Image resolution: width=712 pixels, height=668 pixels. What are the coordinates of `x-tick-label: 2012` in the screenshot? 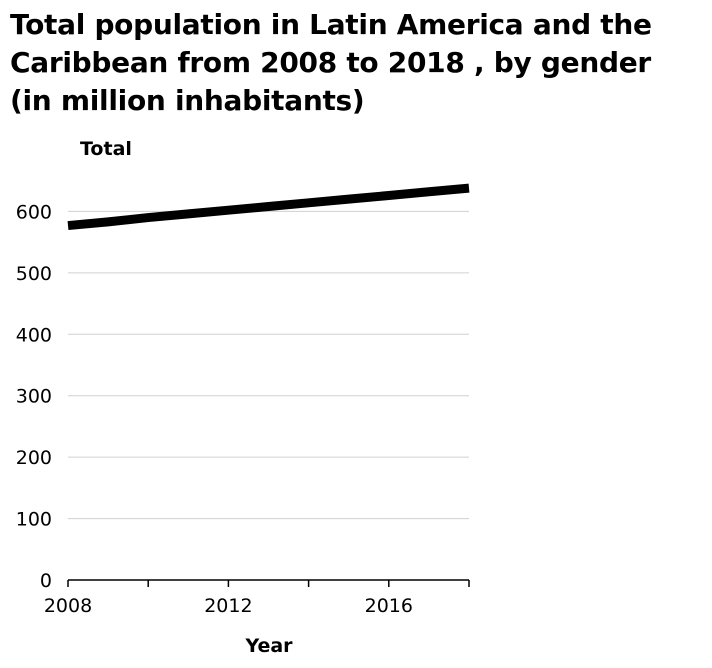 It's located at (228, 606).